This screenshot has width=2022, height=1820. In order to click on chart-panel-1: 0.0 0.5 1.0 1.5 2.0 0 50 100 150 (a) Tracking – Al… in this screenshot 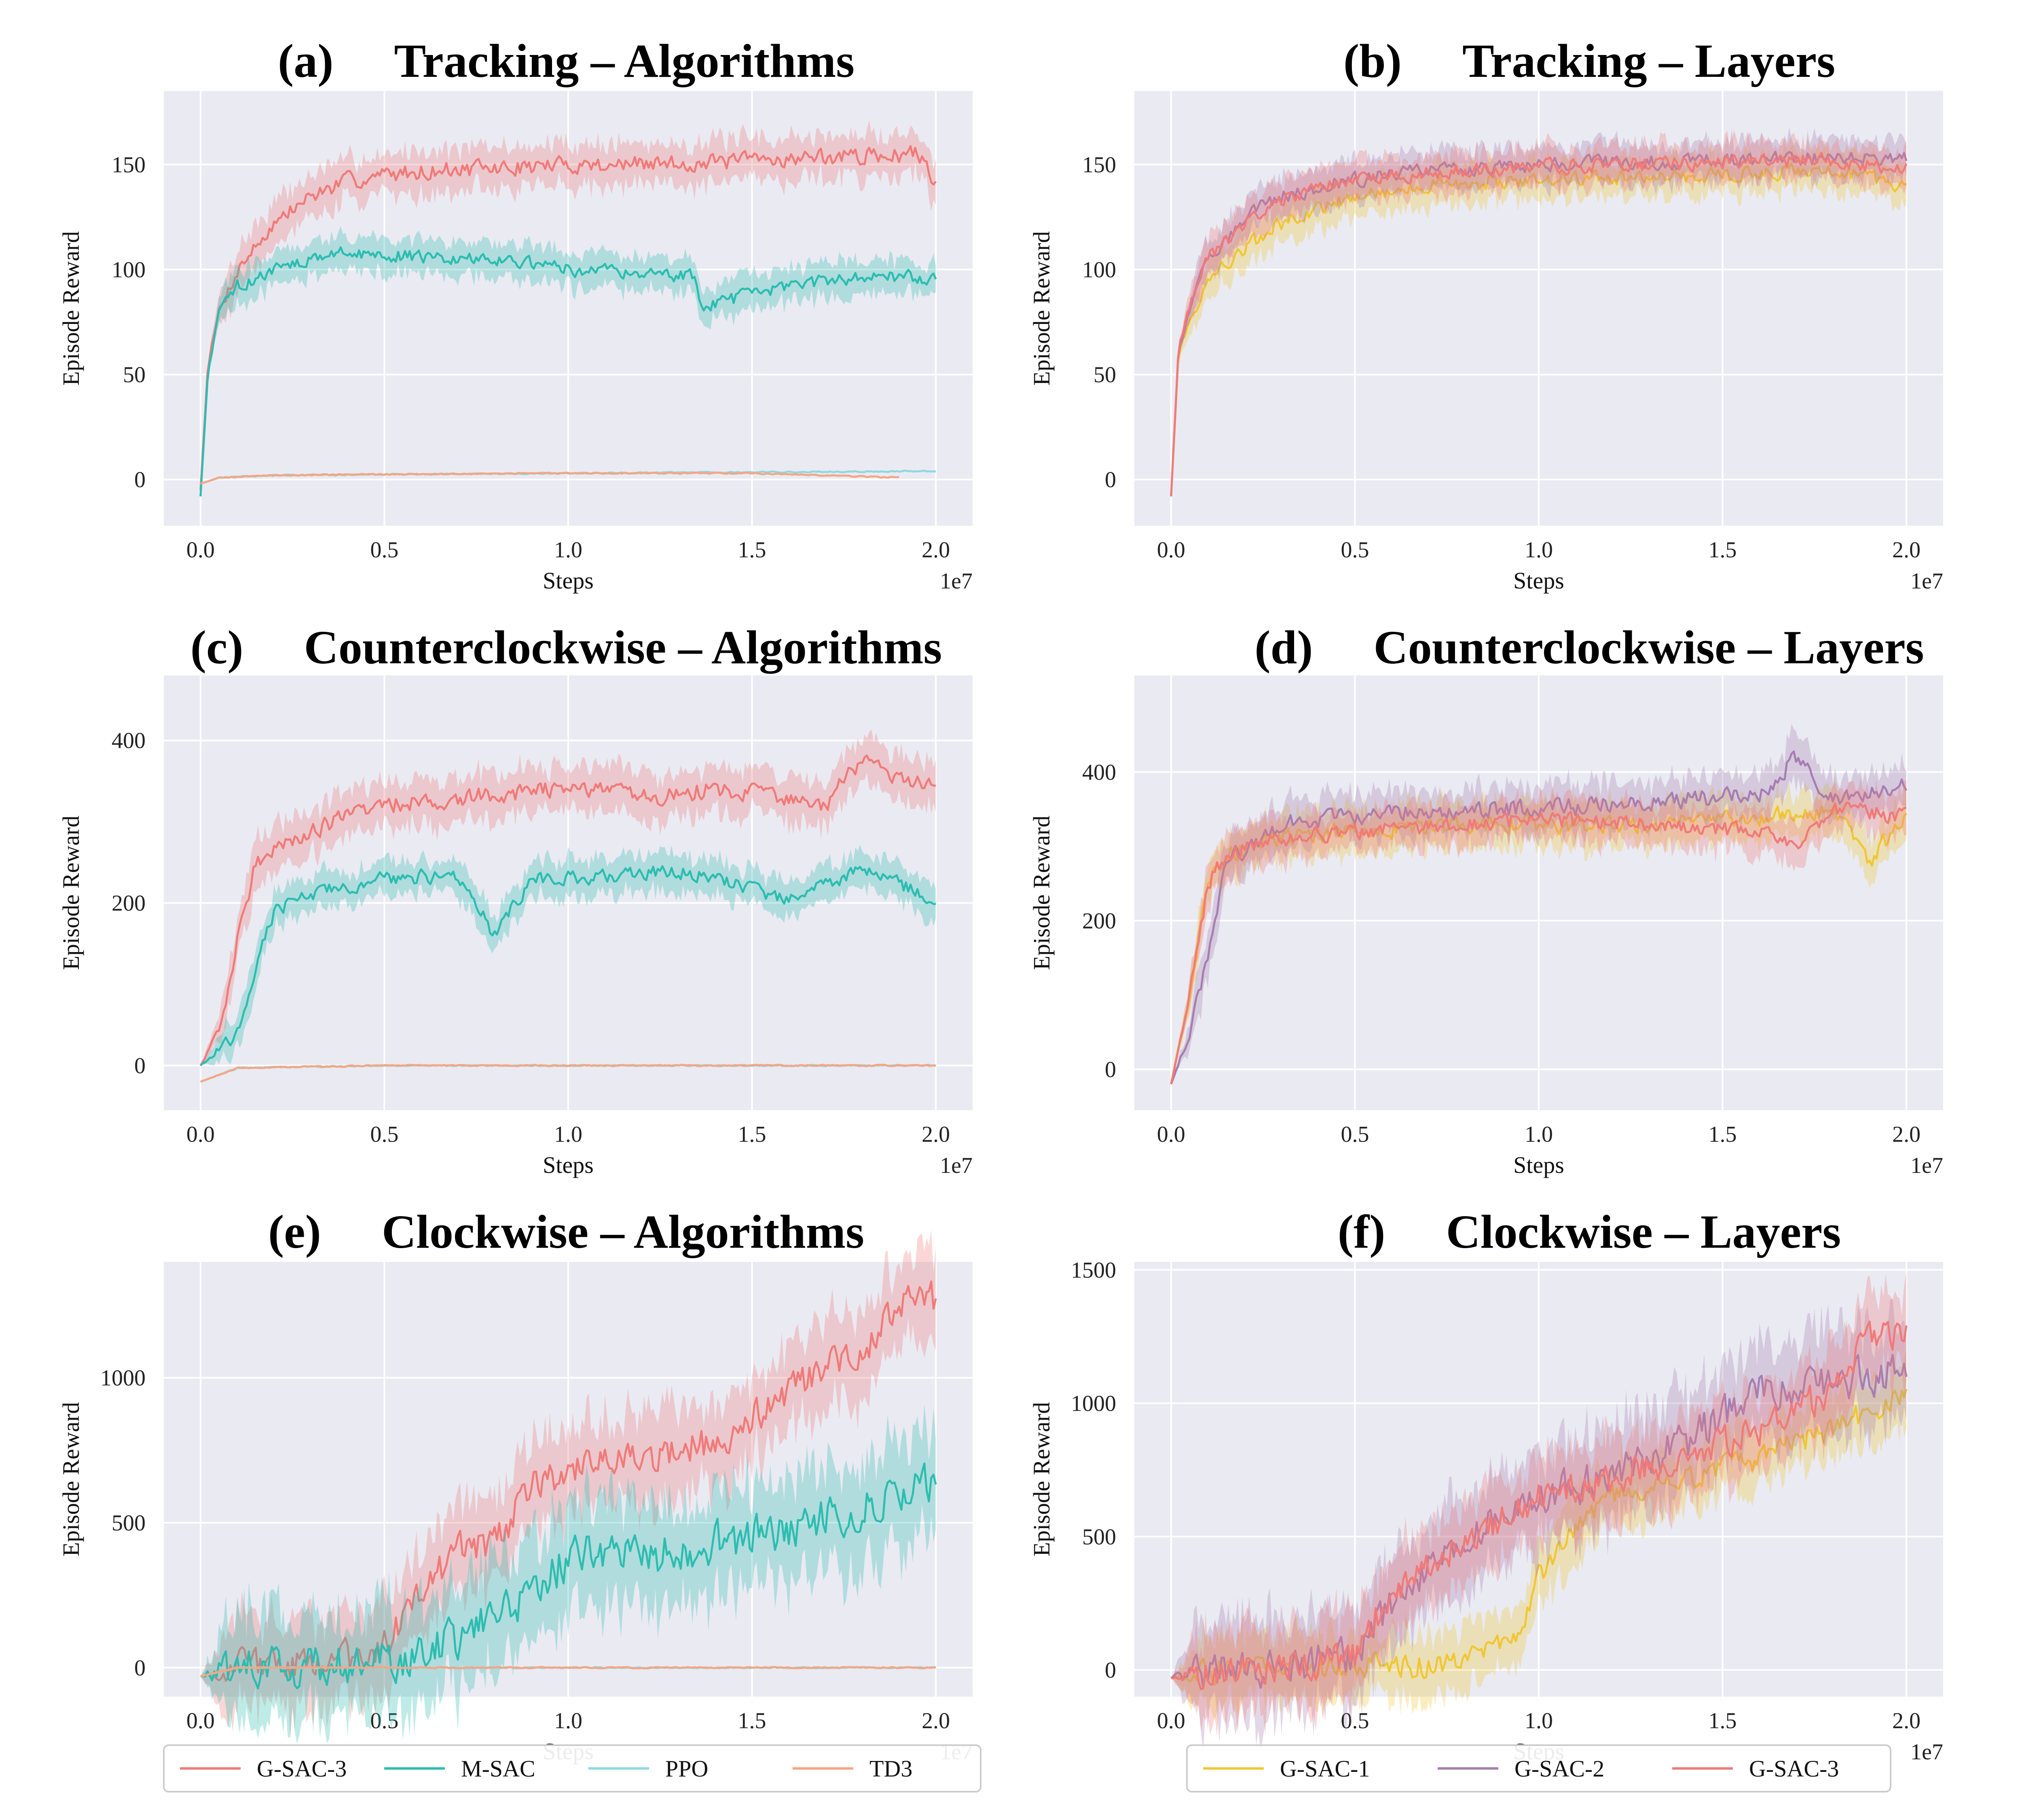, I will do `click(515, 314)`.